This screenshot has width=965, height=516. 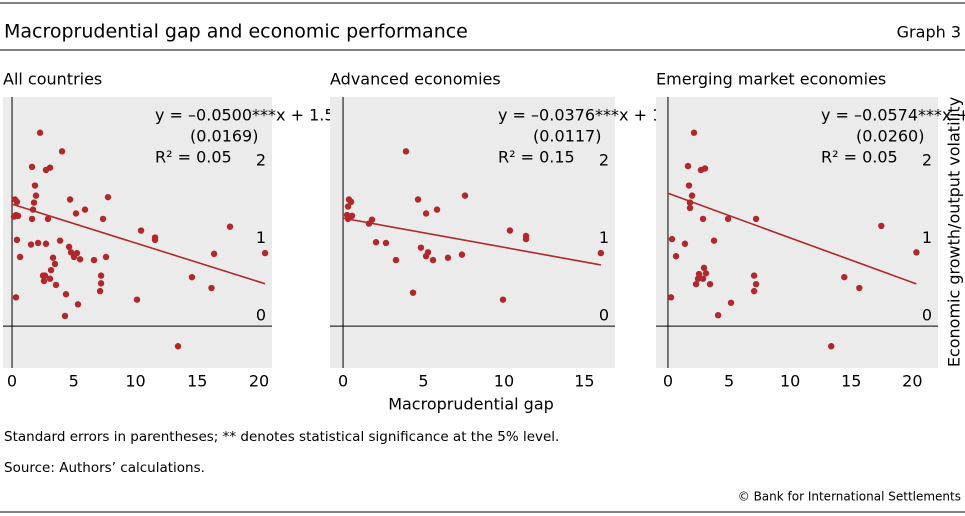 I want to click on equation-line: R² = 0.15, so click(x=536, y=157).